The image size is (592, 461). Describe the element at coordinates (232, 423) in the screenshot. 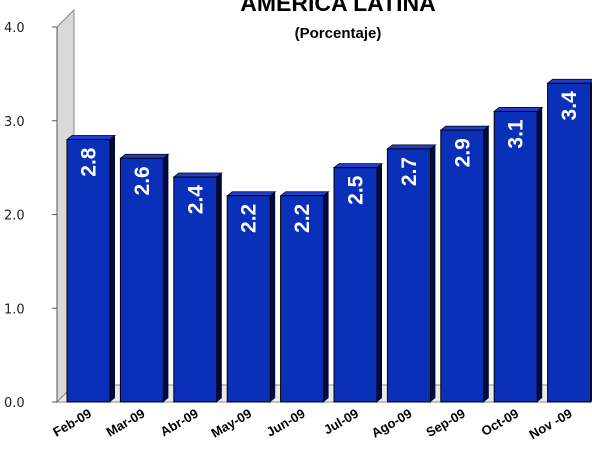

I see `x-tick-label: May-09` at that location.